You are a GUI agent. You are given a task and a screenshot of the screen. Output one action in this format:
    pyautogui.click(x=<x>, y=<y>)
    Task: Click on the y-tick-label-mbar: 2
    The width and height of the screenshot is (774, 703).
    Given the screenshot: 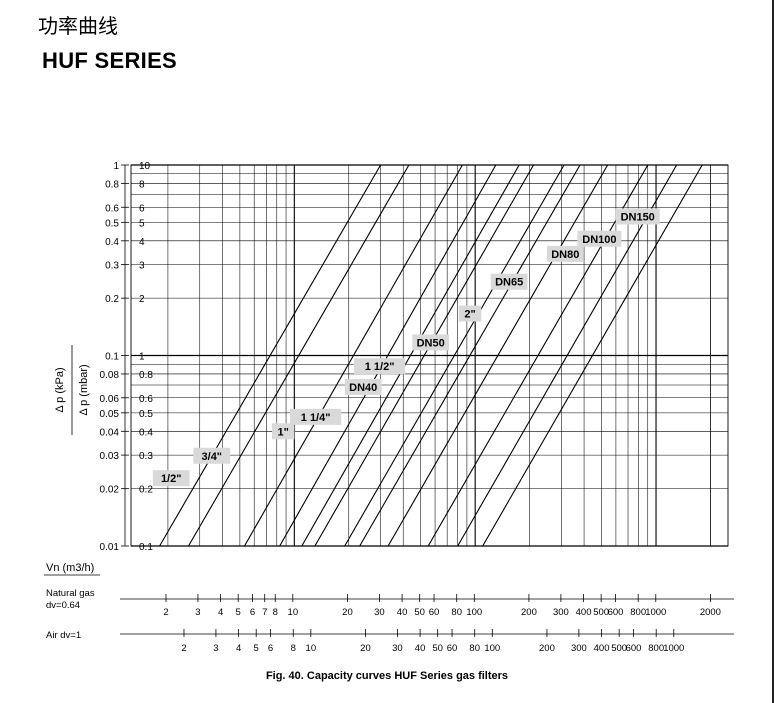 What is the action you would take?
    pyautogui.click(x=142, y=299)
    